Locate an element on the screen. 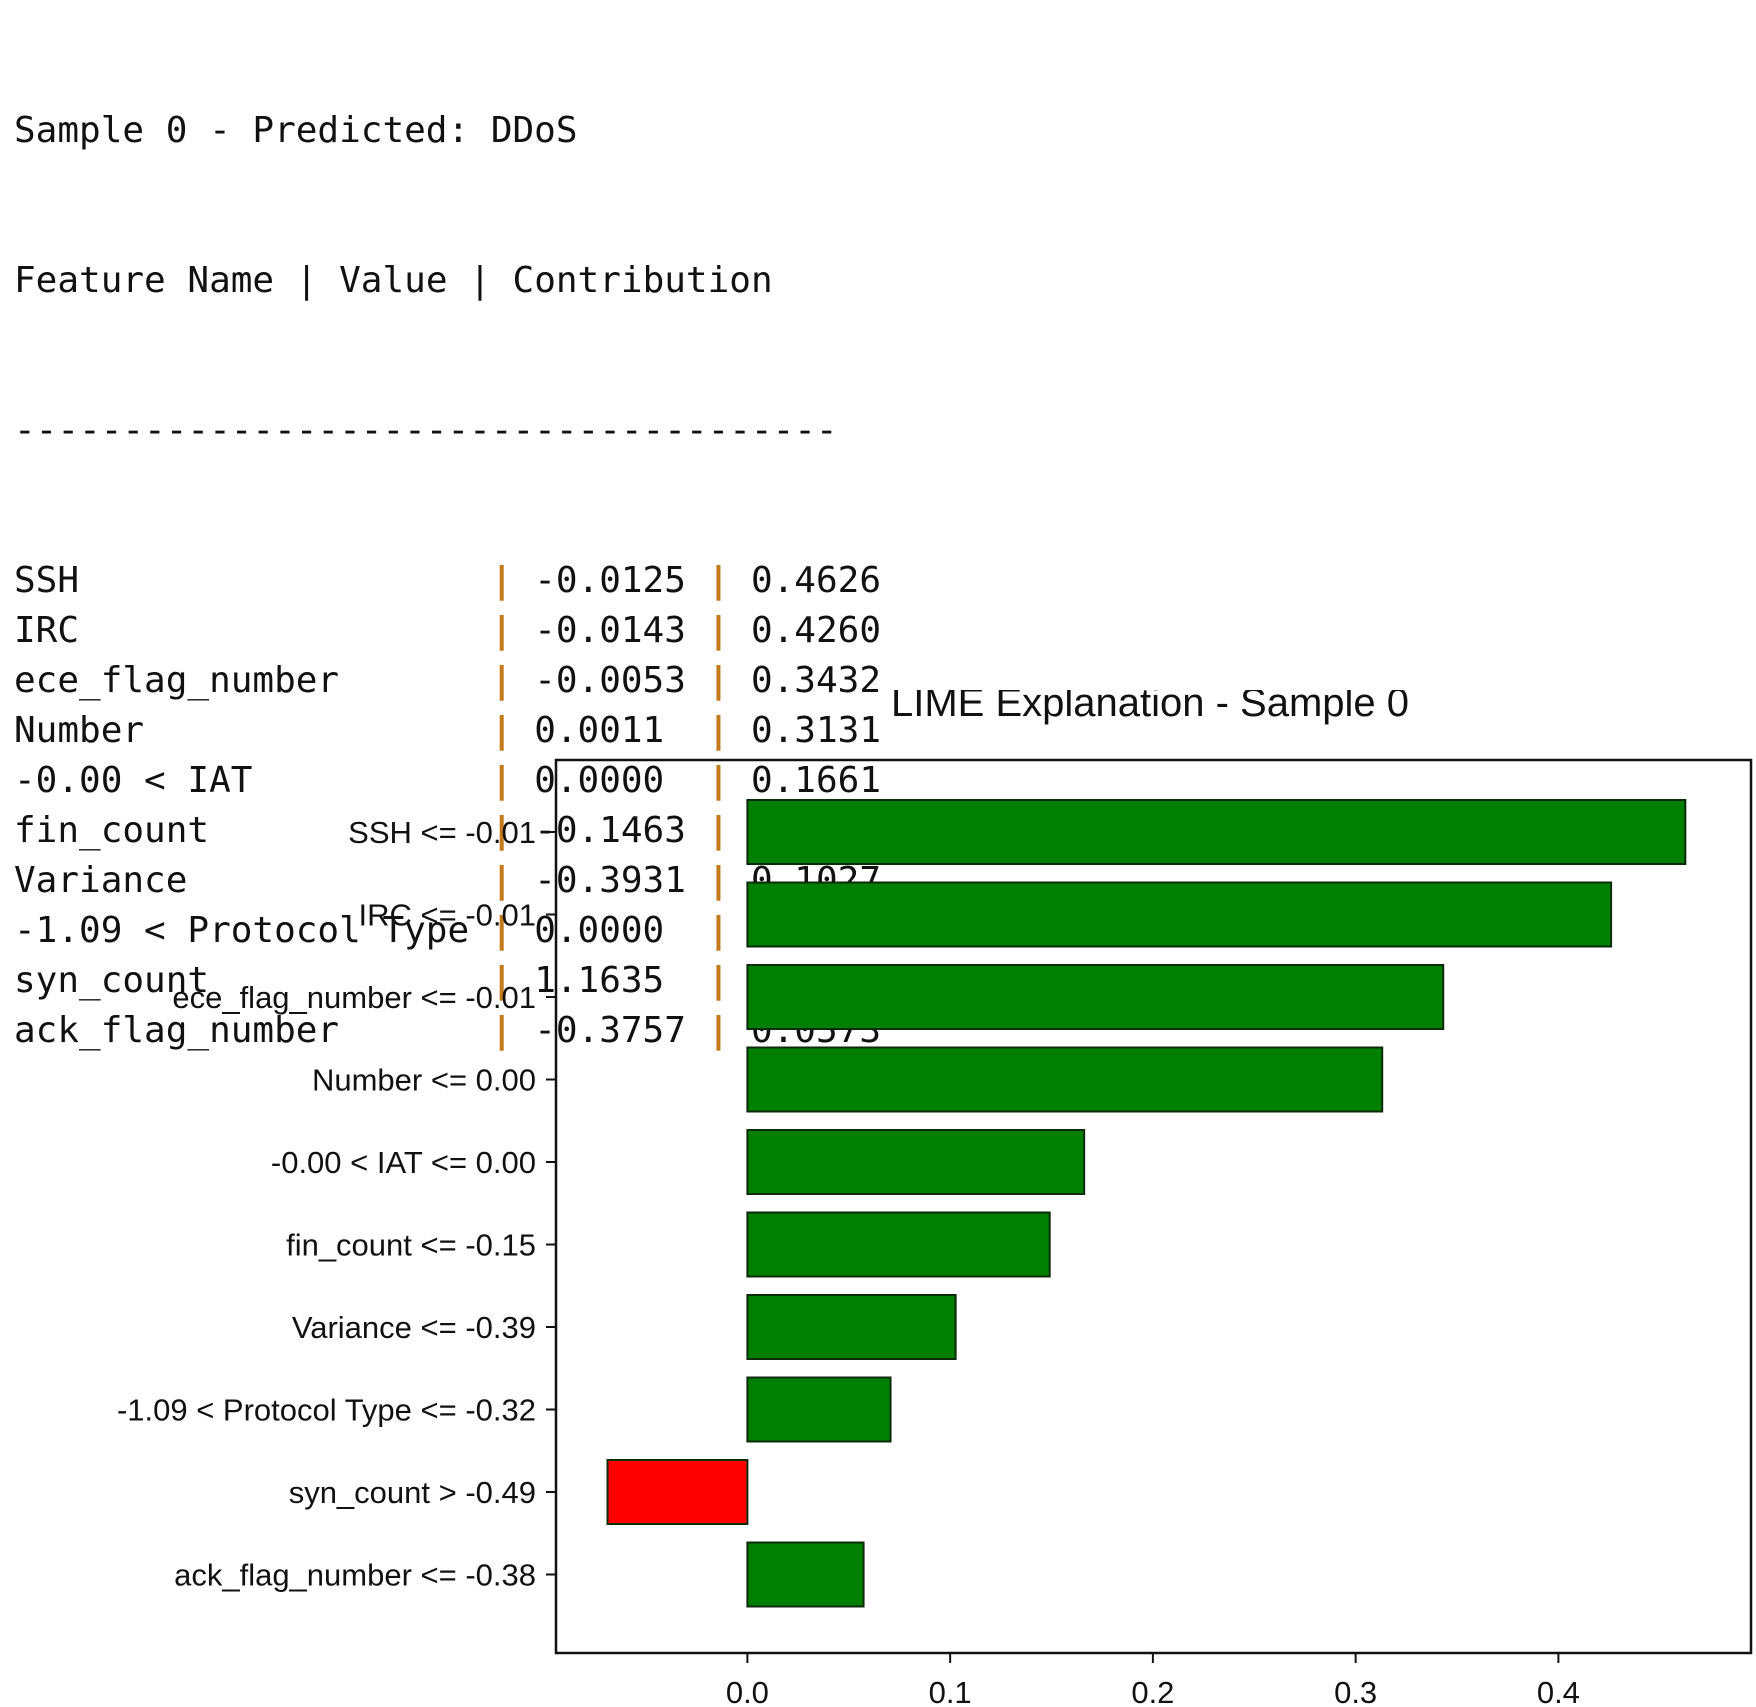 The width and height of the screenshot is (1756, 1707). feature-name: ack_flag_number is located at coordinates (252, 1030).